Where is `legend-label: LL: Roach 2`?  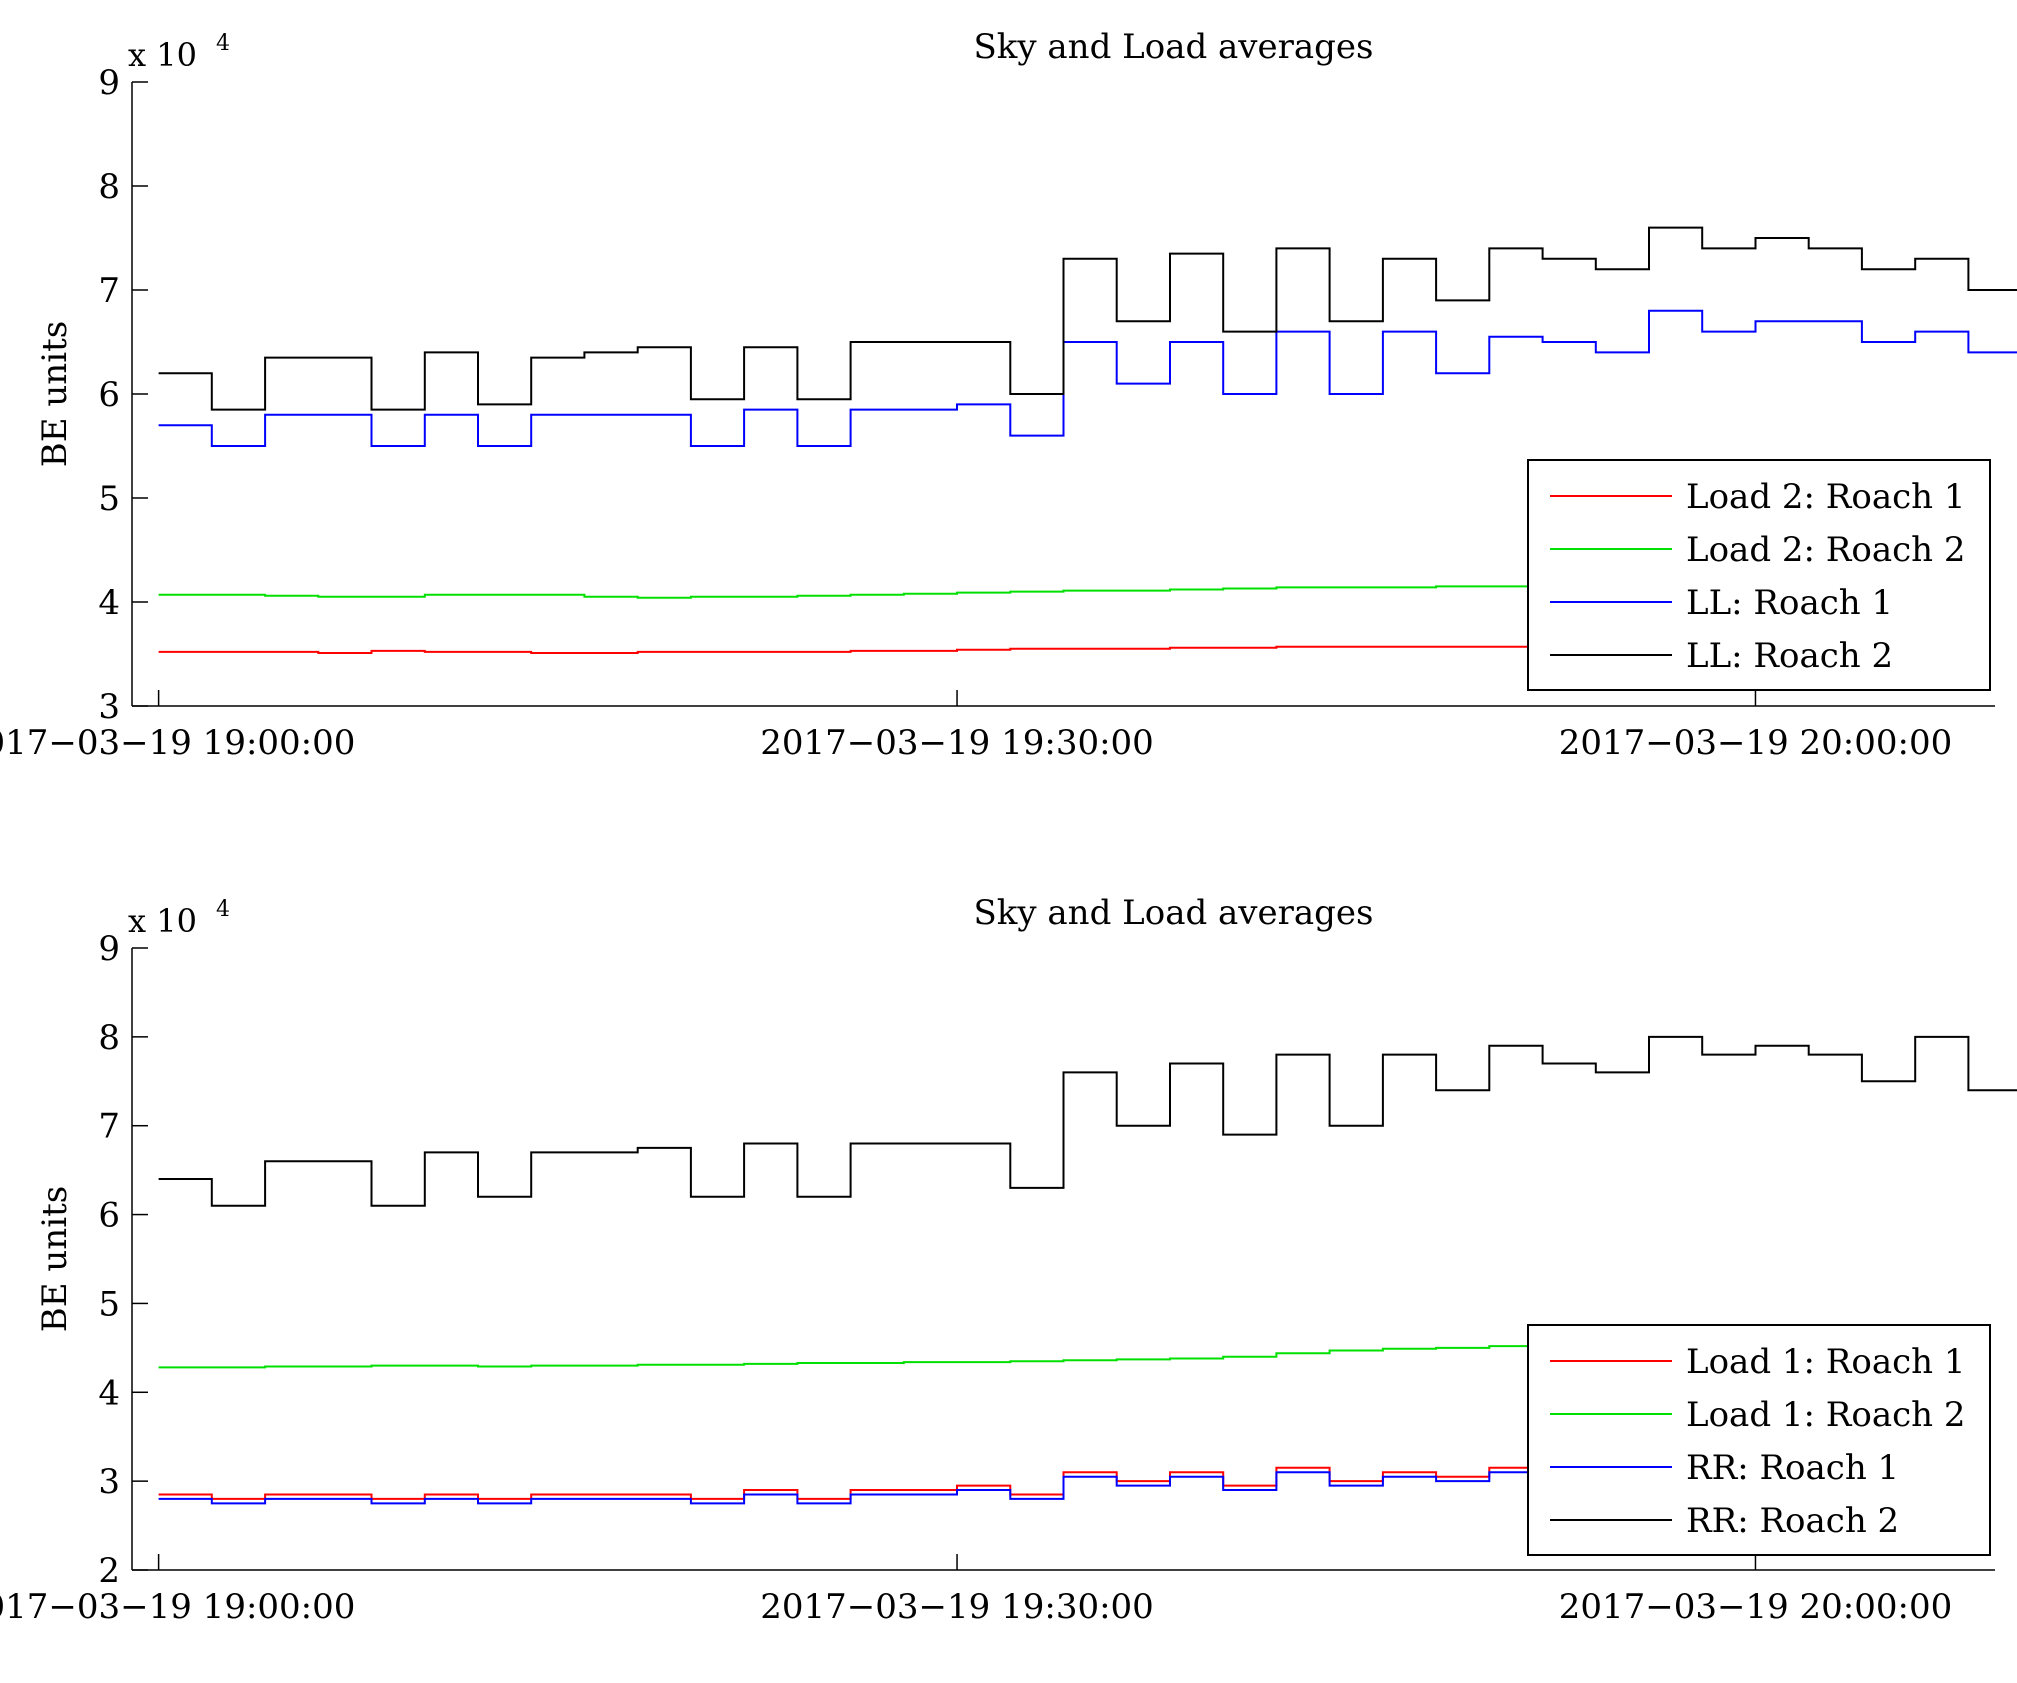 legend-label: LL: Roach 2 is located at coordinates (1789, 656).